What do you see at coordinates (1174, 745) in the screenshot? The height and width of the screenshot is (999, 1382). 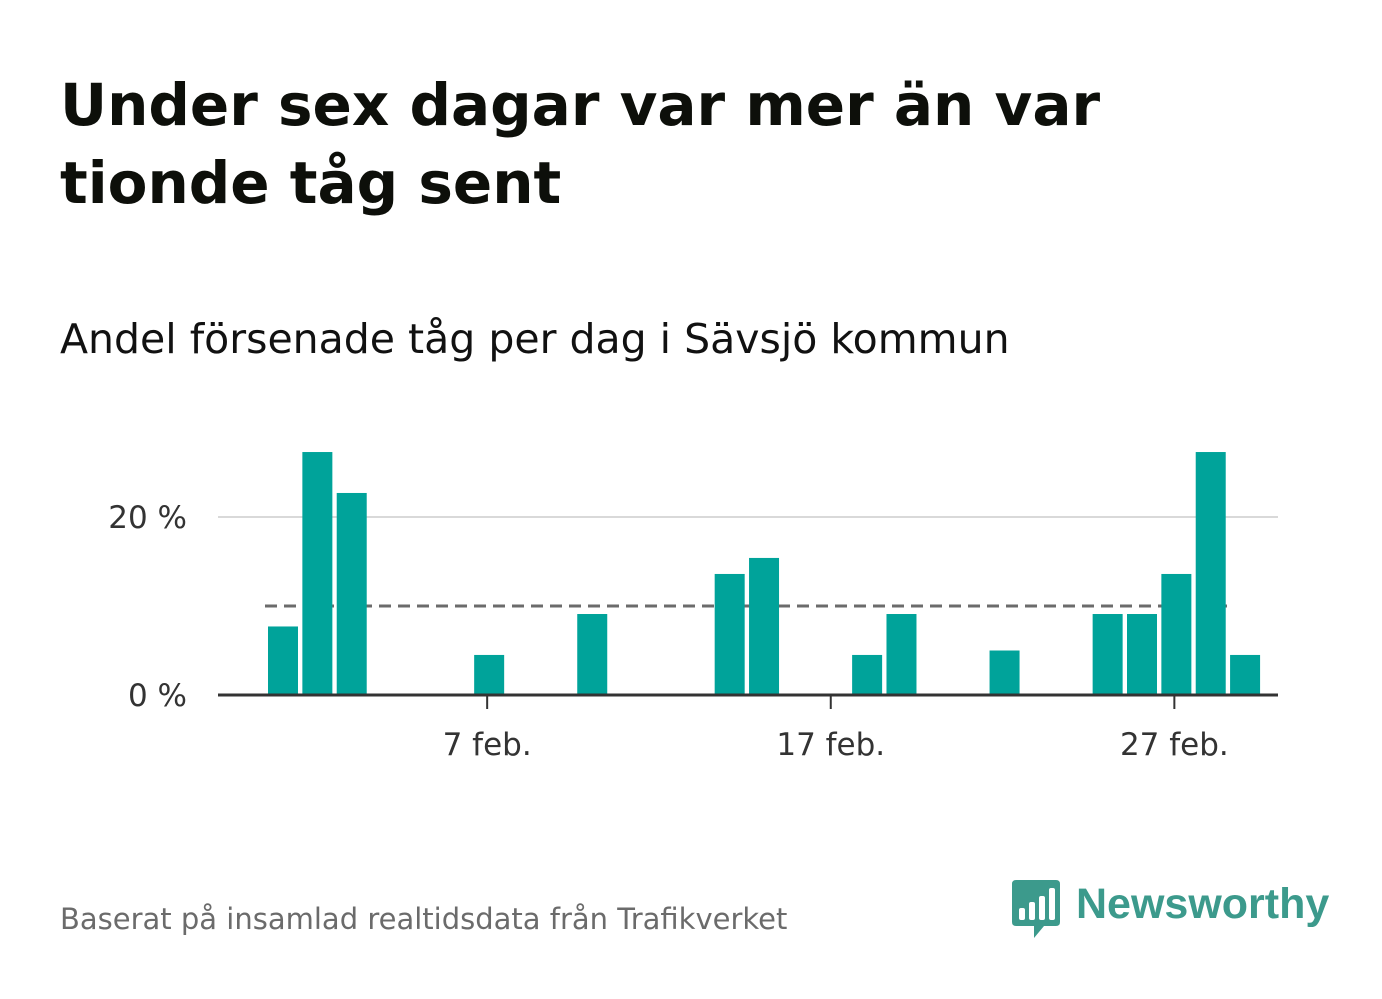 I see `x-tick-label: 27 feb.` at bounding box center [1174, 745].